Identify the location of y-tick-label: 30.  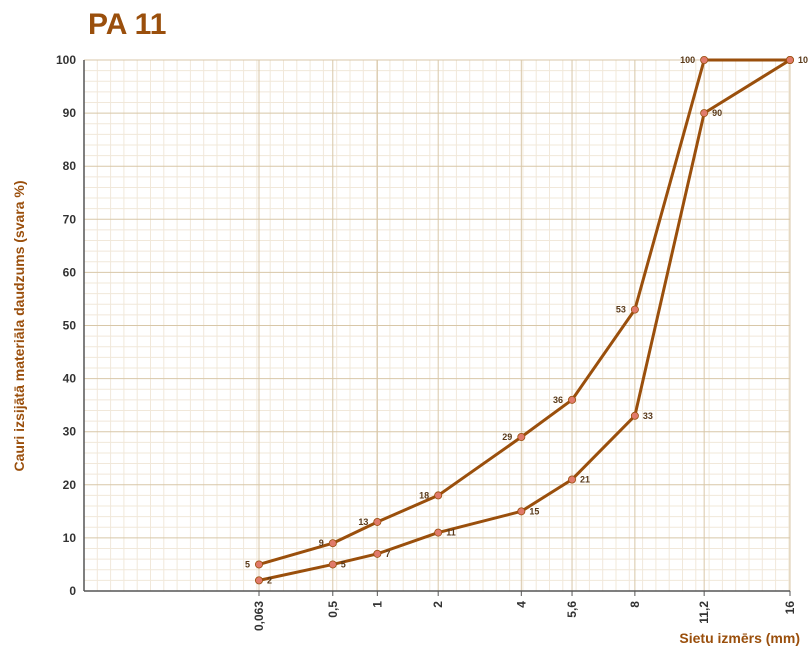
(70, 432).